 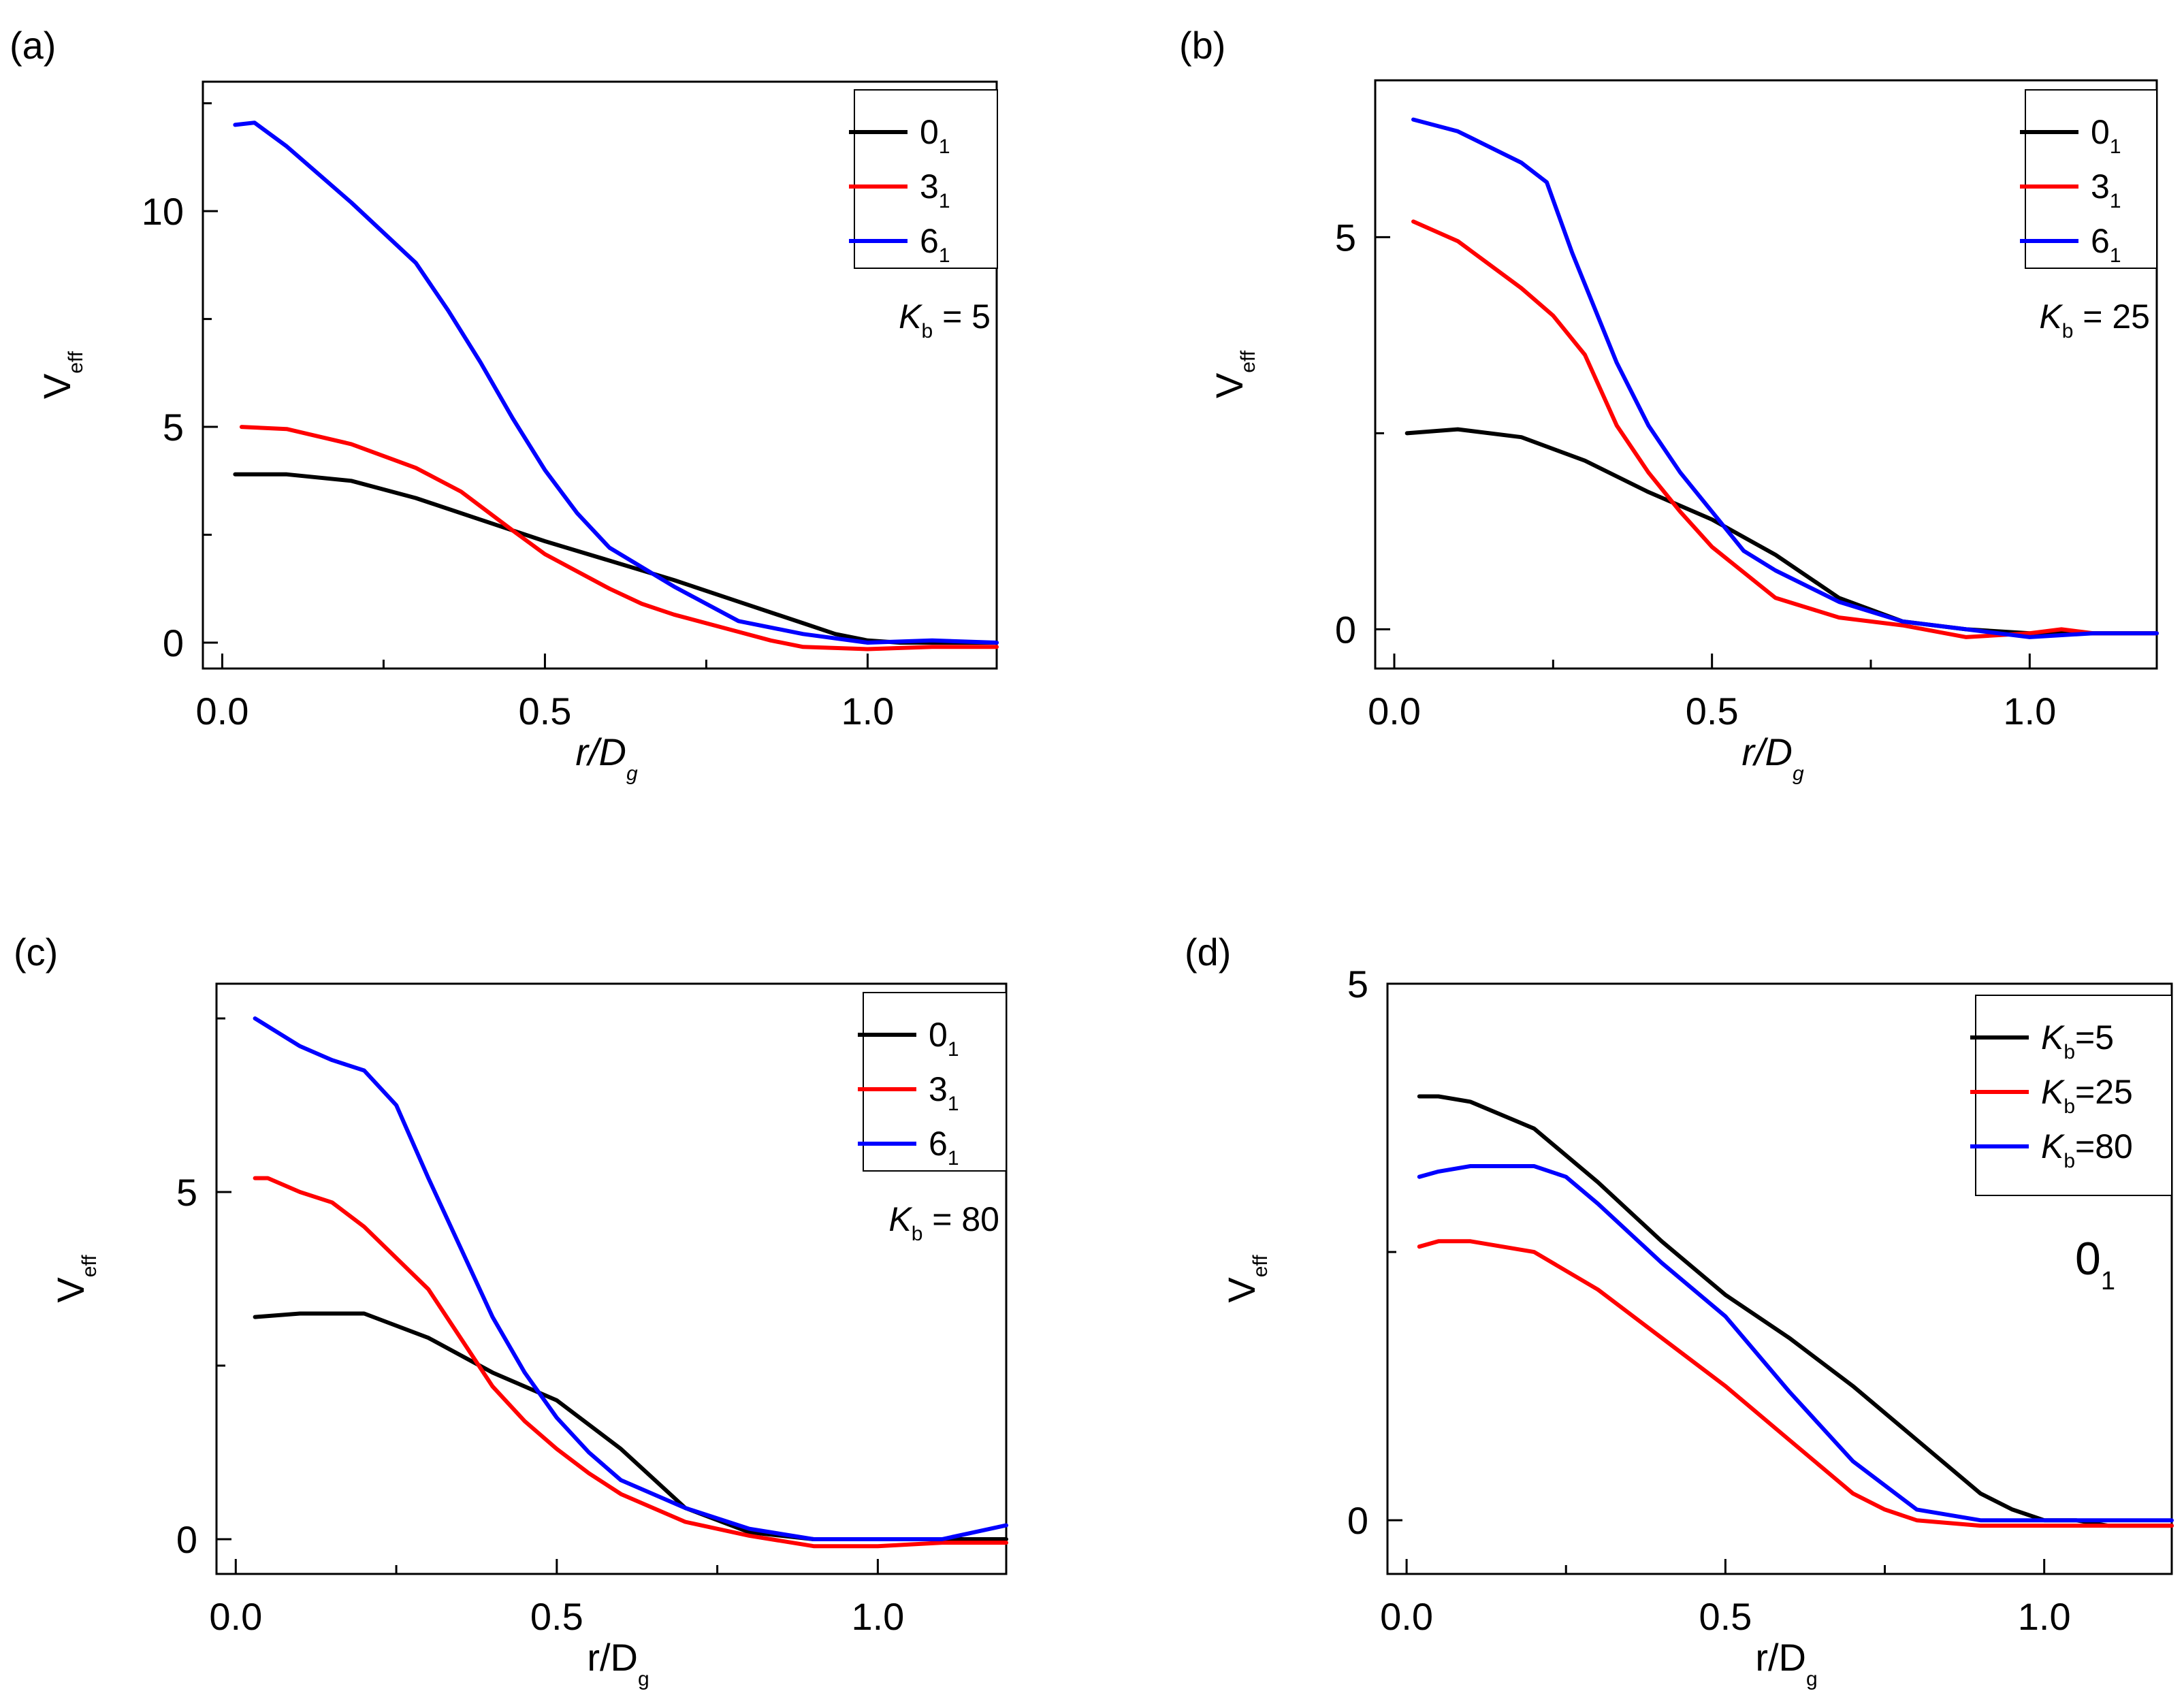 I want to click on panel-label: (a), so click(x=33, y=45).